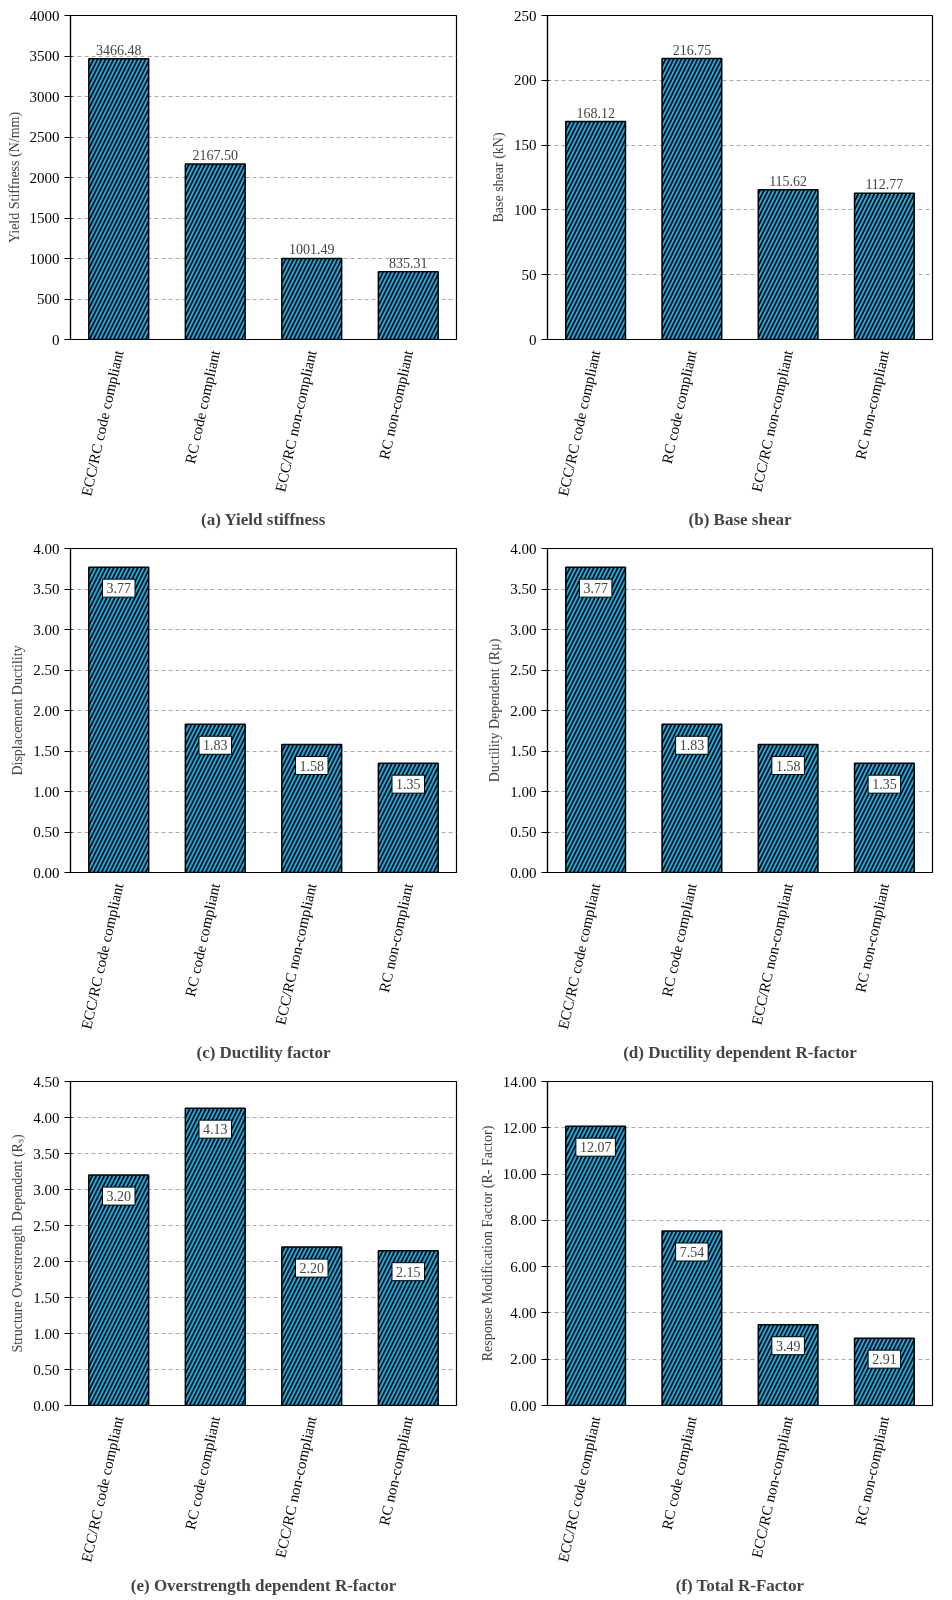  What do you see at coordinates (18, 1243) in the screenshot?
I see `y-axis-title: Structure Overstrength Dependent (Rₛ)` at bounding box center [18, 1243].